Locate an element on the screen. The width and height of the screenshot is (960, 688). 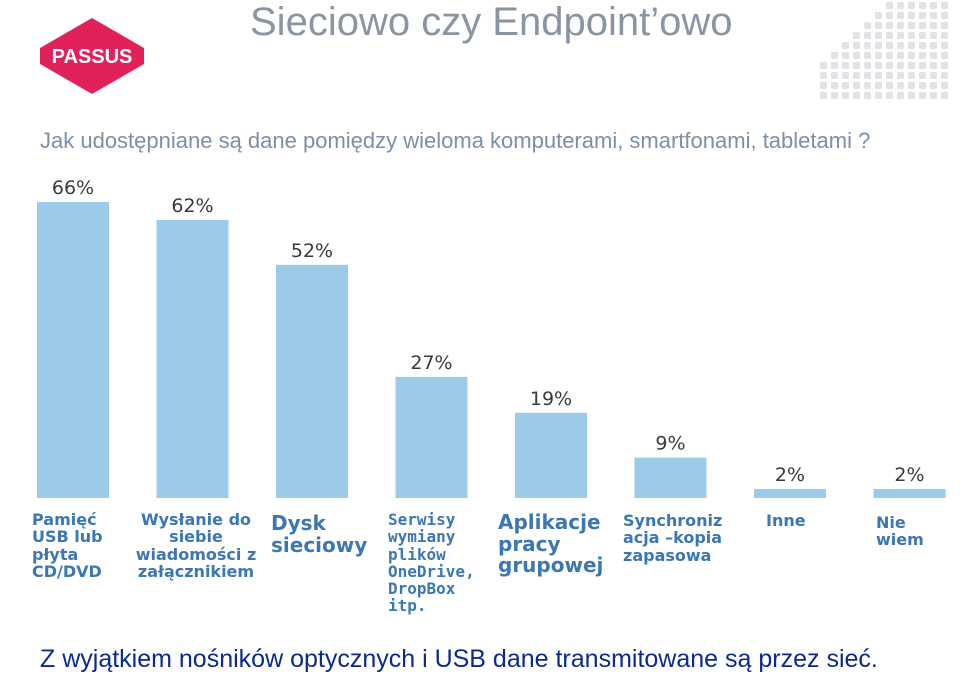
page-title: Sieciowo czy Endpoint’owo is located at coordinates (491, 22).